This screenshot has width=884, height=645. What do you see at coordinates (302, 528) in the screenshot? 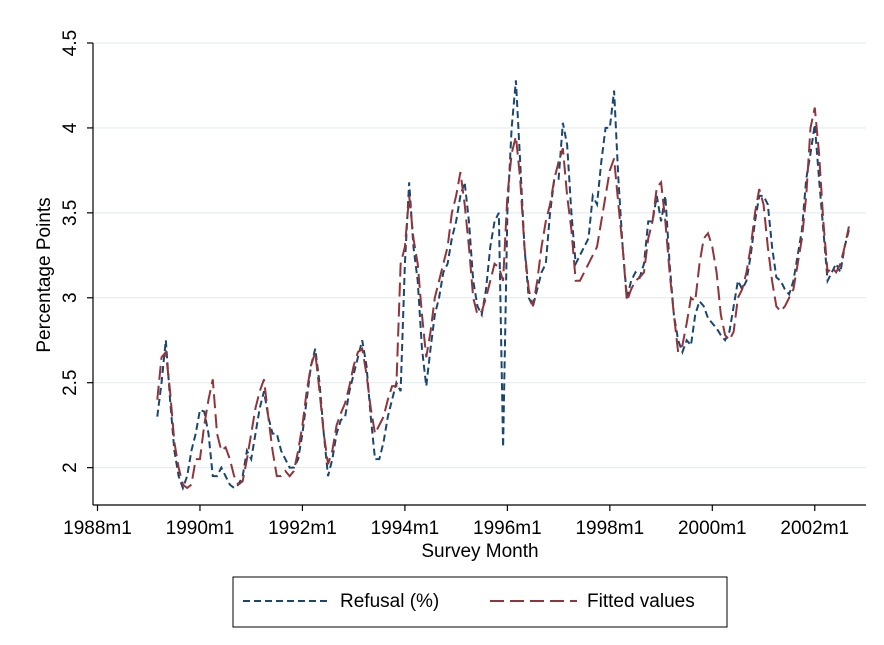
I see `x-tick-label: 1992m1` at bounding box center [302, 528].